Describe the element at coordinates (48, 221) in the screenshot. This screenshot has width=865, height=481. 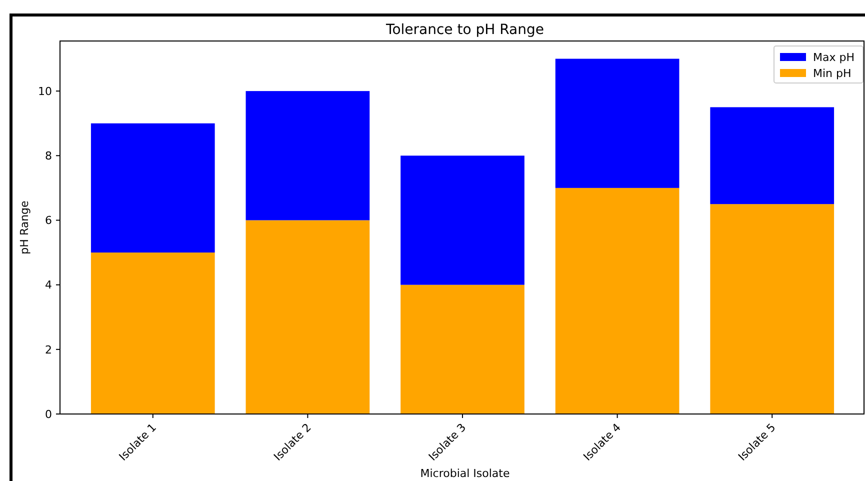
I see `y-tick-label: 6` at that location.